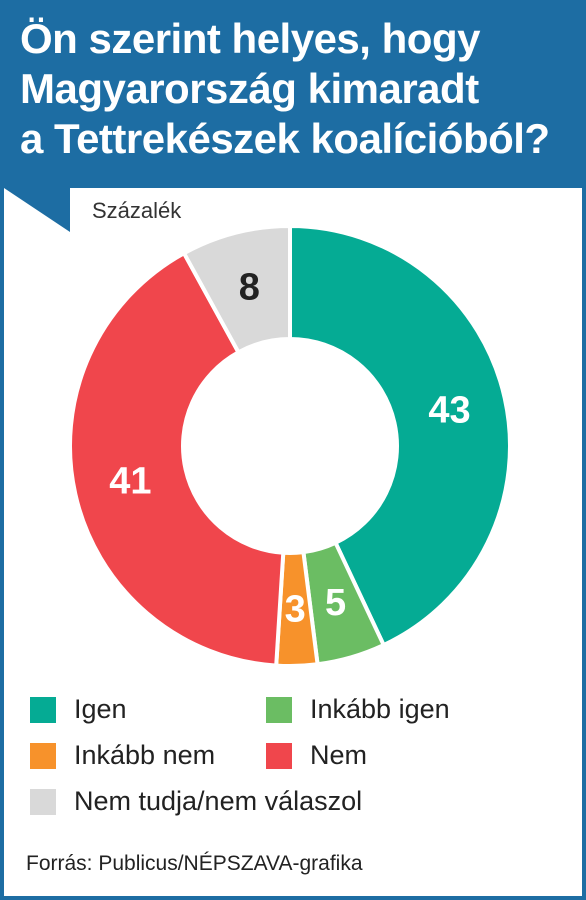  I want to click on header-notch, so click(37, 210).